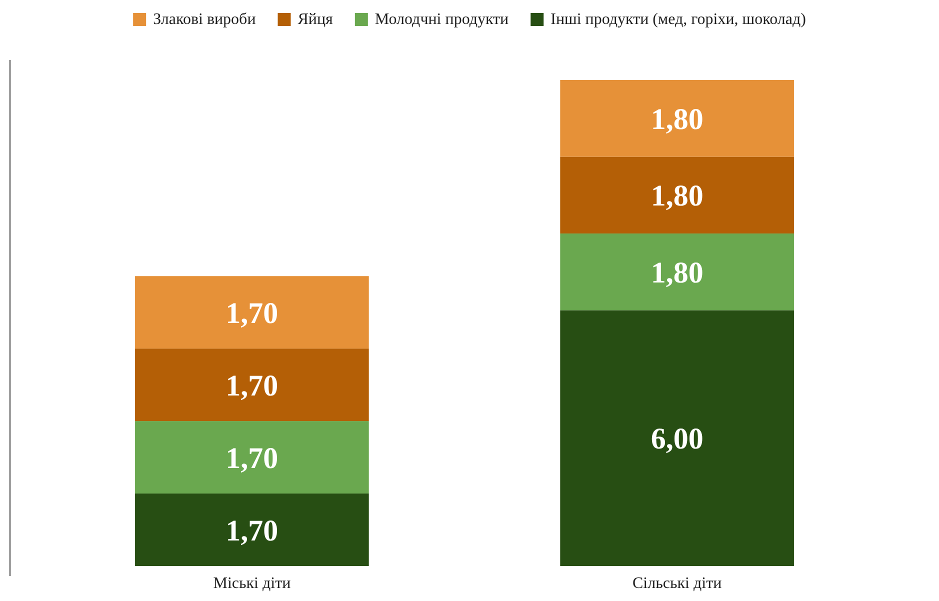  Describe the element at coordinates (316, 19) in the screenshot. I see `legend-label: Яйця` at that location.